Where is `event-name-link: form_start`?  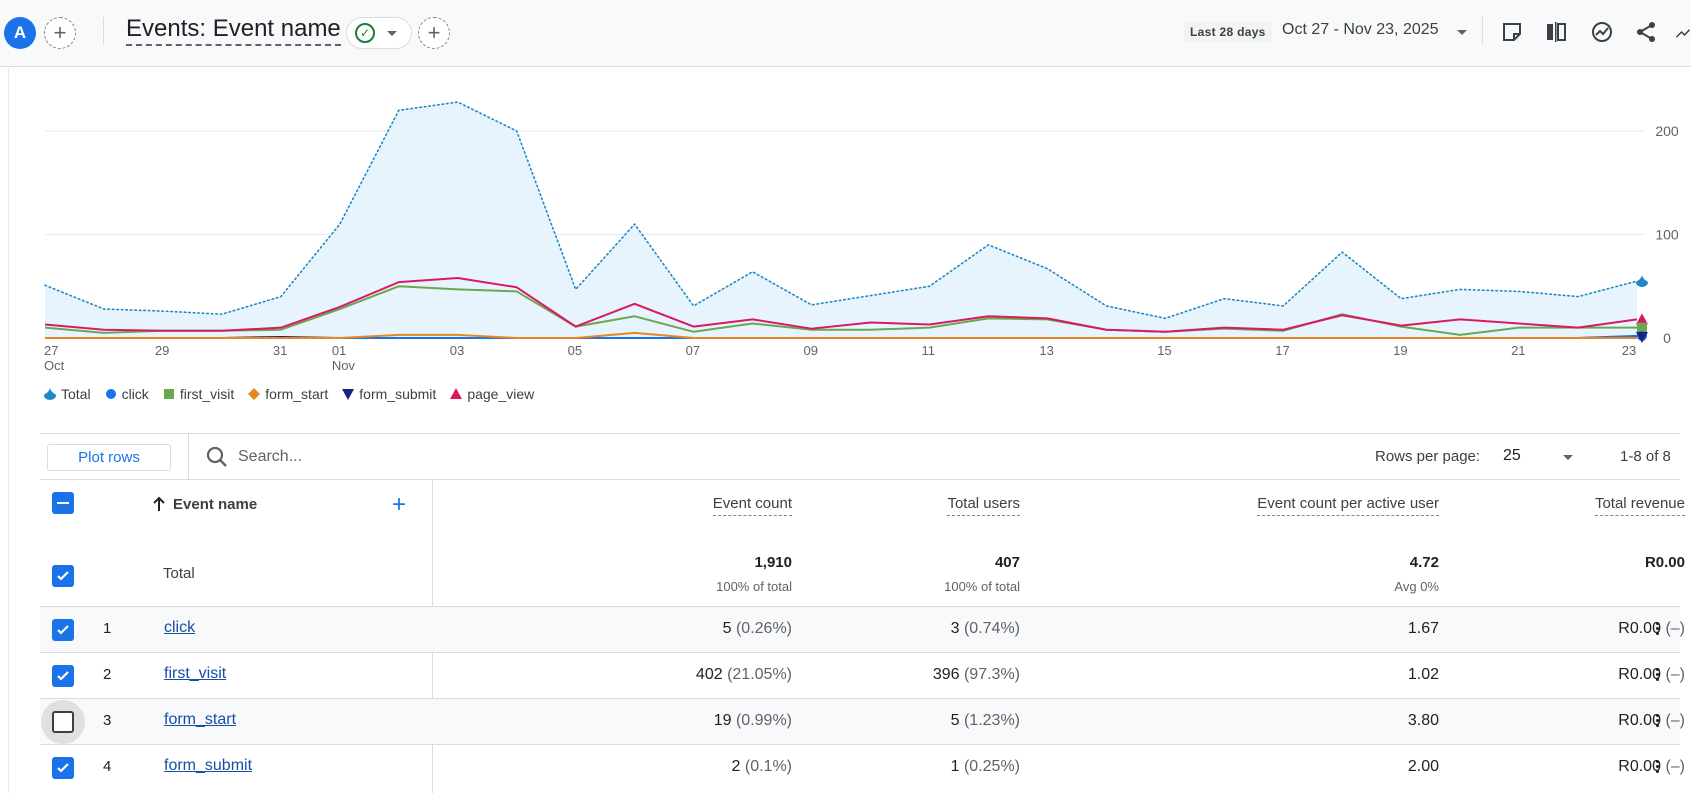
event-name-link: form_start is located at coordinates (200, 719).